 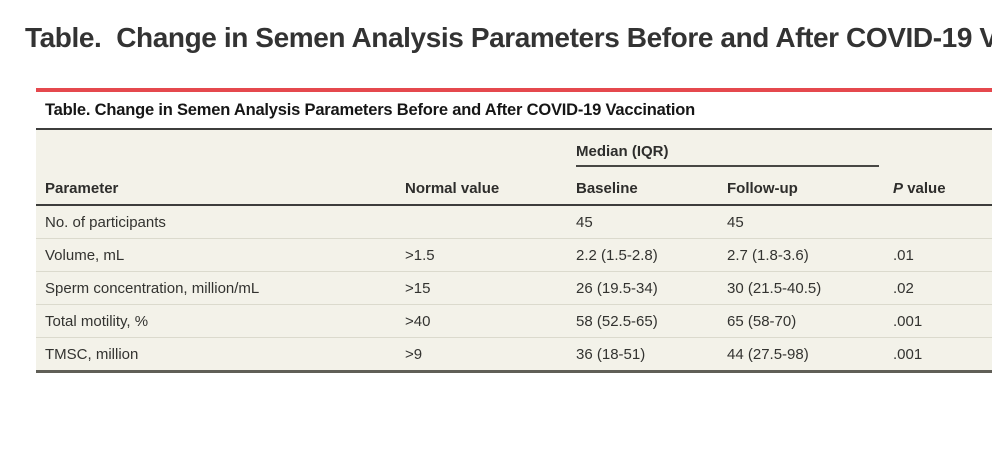 I want to click on column-header-p-value: P value, so click(x=942, y=186).